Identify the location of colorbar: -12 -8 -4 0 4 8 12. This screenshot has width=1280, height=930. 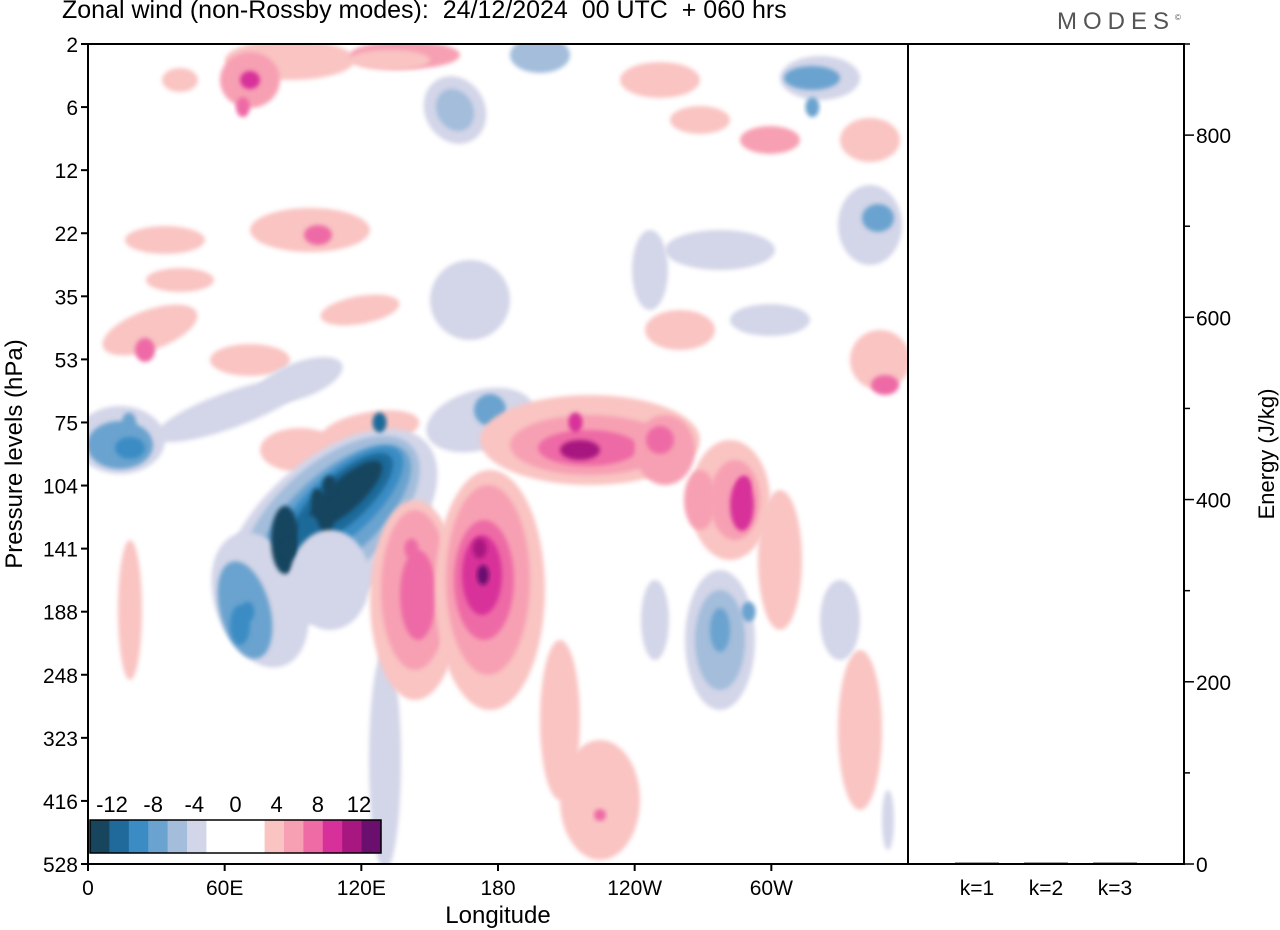
(235, 823).